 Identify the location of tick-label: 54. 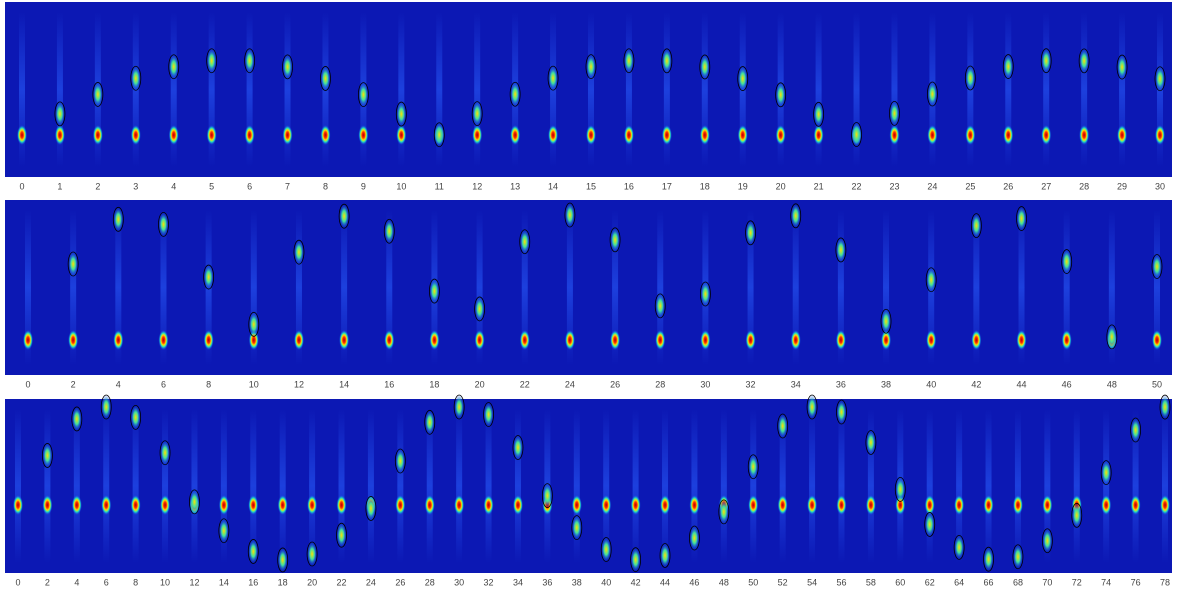
(812, 582).